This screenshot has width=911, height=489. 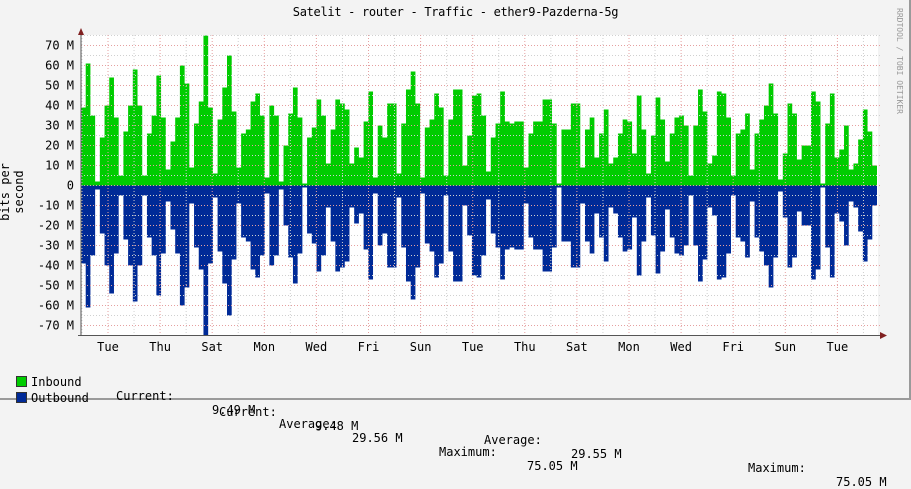 What do you see at coordinates (56, 206) in the screenshot?
I see `y-tick-label: -10 M` at bounding box center [56, 206].